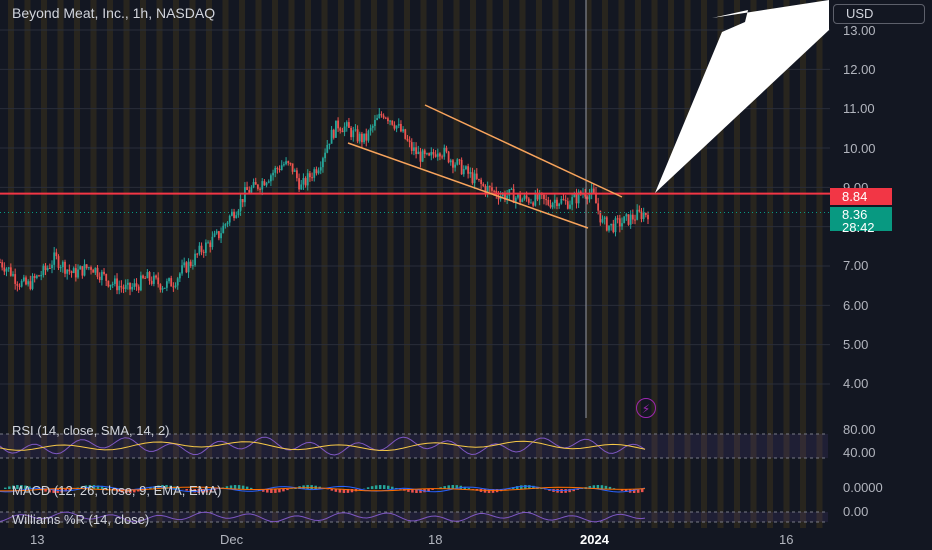 Image resolution: width=932 pixels, height=550 pixels. Describe the element at coordinates (879, 14) in the screenshot. I see `currency-selector: USD` at that location.